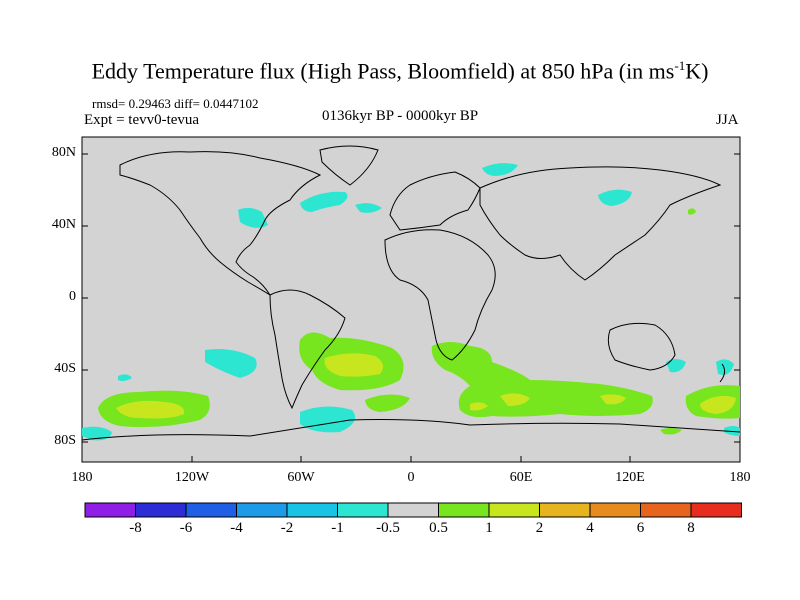  What do you see at coordinates (192, 477) in the screenshot?
I see `lon-label: 120W` at bounding box center [192, 477].